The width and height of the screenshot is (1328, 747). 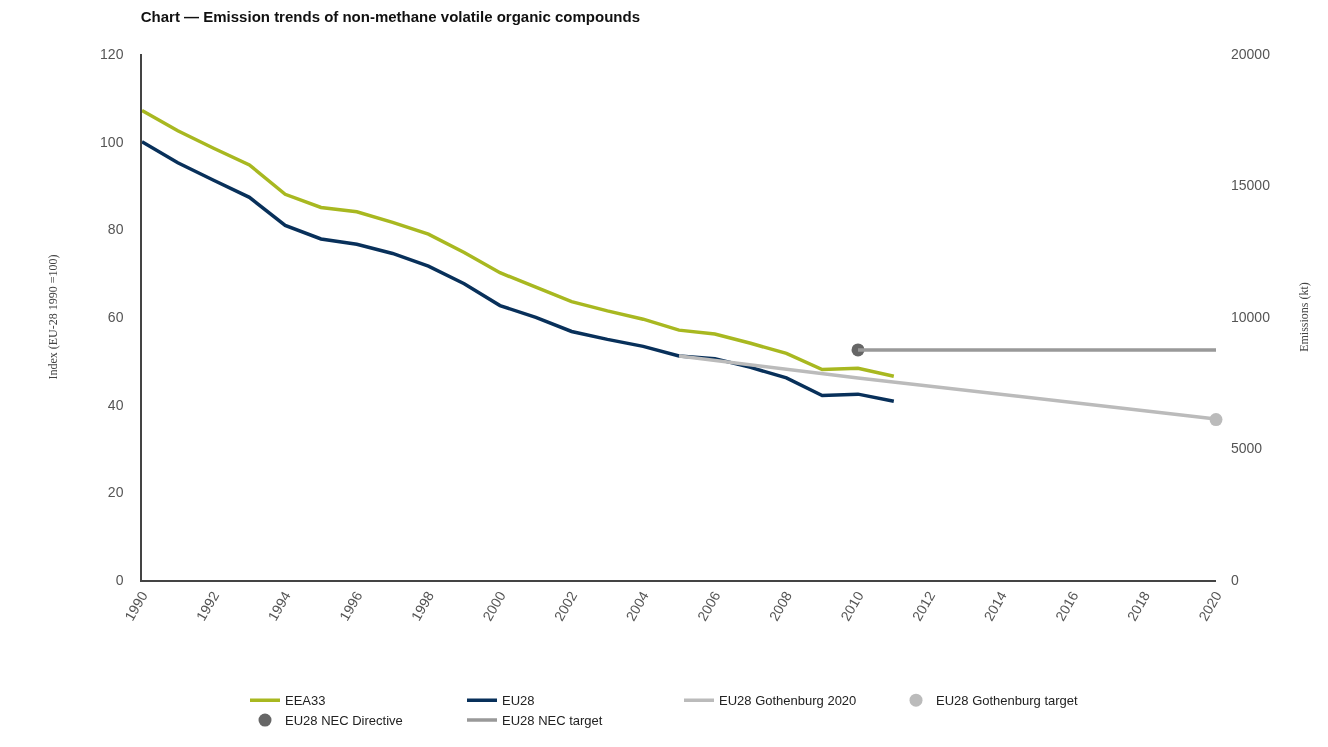 What do you see at coordinates (1251, 185) in the screenshot?
I see `y2-tick-label: 15000` at bounding box center [1251, 185].